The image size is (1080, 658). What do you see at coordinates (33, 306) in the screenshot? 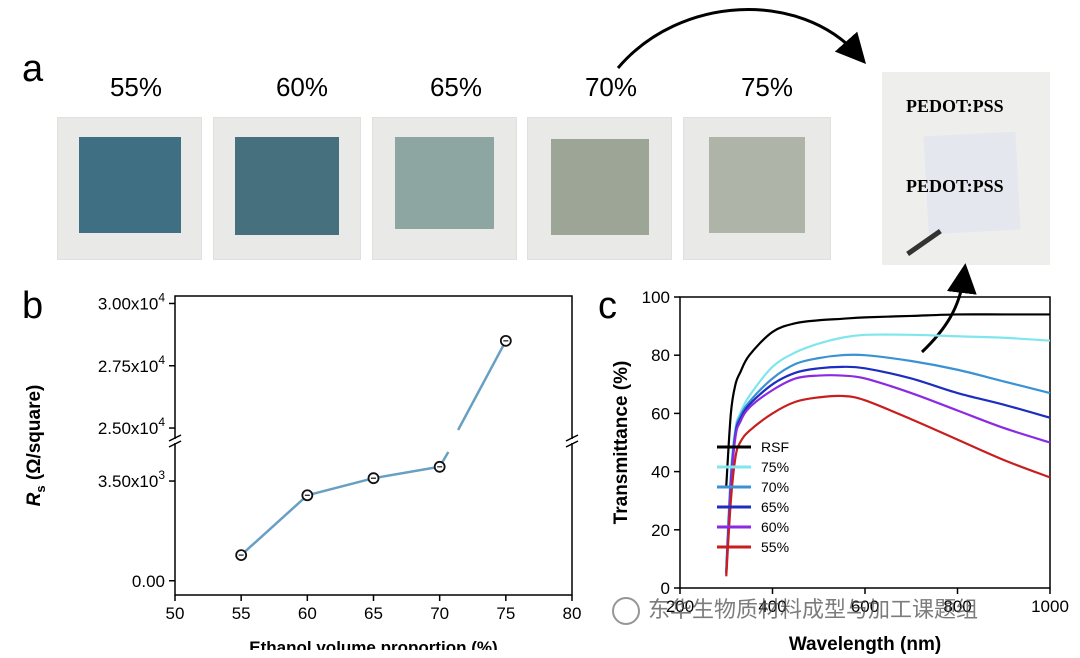
I see `panel-label-b: b` at bounding box center [33, 306].